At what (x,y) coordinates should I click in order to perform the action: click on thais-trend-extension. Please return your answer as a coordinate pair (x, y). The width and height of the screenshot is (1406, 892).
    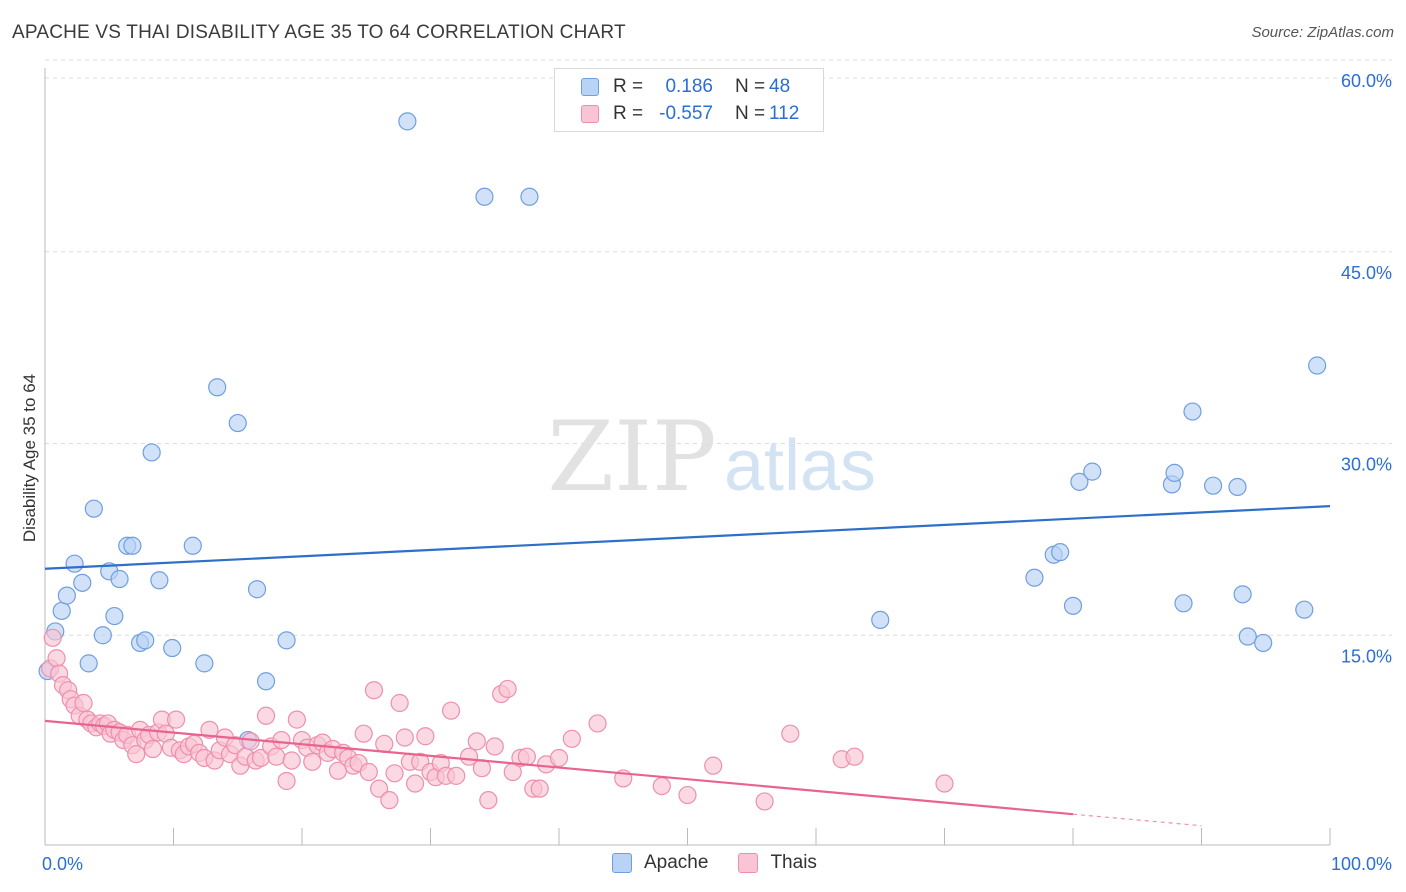
    Looking at the image, I should click on (1137, 820).